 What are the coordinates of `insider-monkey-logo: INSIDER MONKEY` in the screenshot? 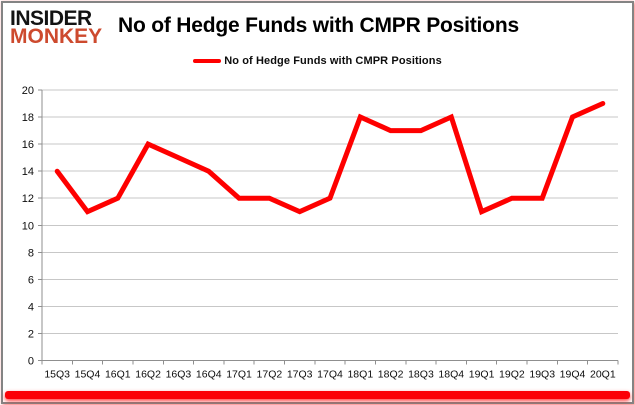 It's located at (56, 28).